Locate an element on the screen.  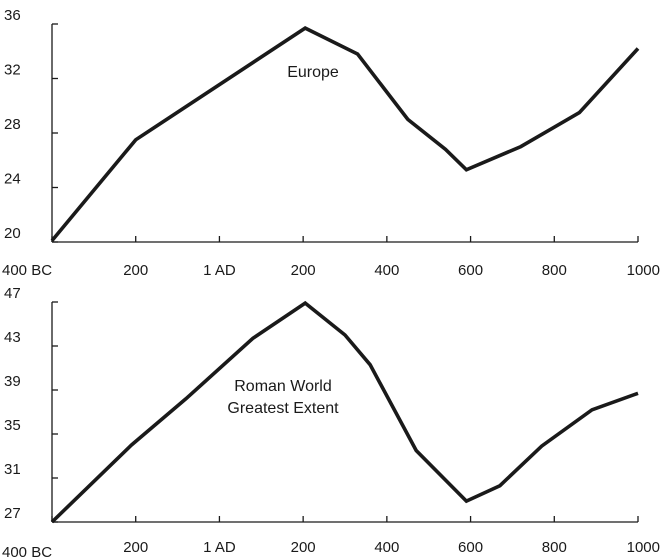
roman-world-y-tick-label: 27 is located at coordinates (12, 513).